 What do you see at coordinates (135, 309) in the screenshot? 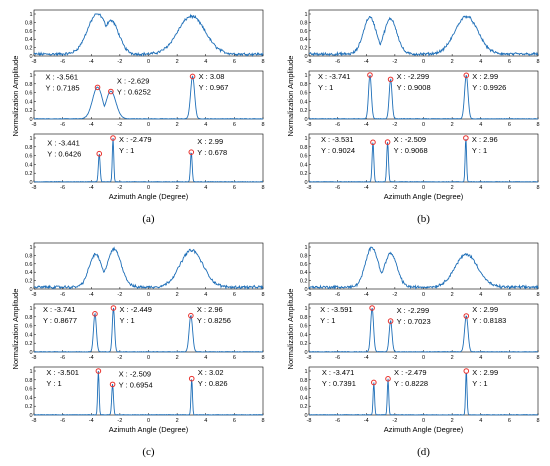
I see `annotation-x: X : -2.449` at bounding box center [135, 309].